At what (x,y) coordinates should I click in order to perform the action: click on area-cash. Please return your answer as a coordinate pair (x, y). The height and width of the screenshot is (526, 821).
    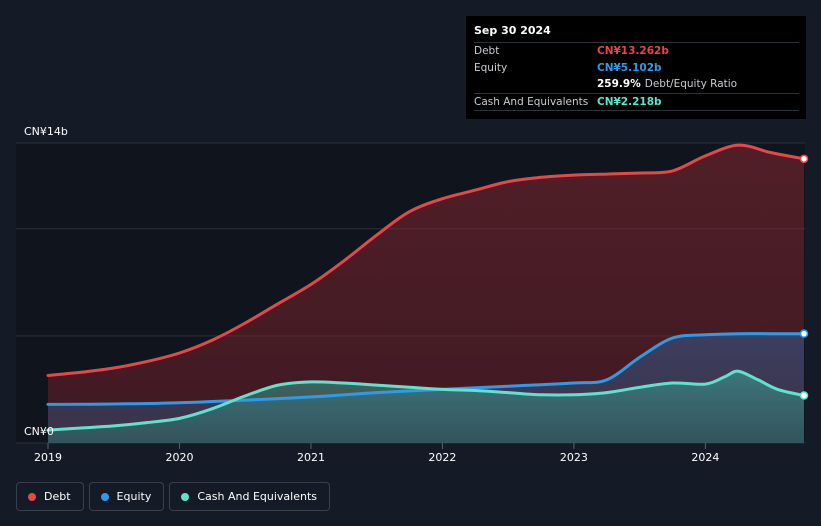
    Looking at the image, I should click on (426, 407).